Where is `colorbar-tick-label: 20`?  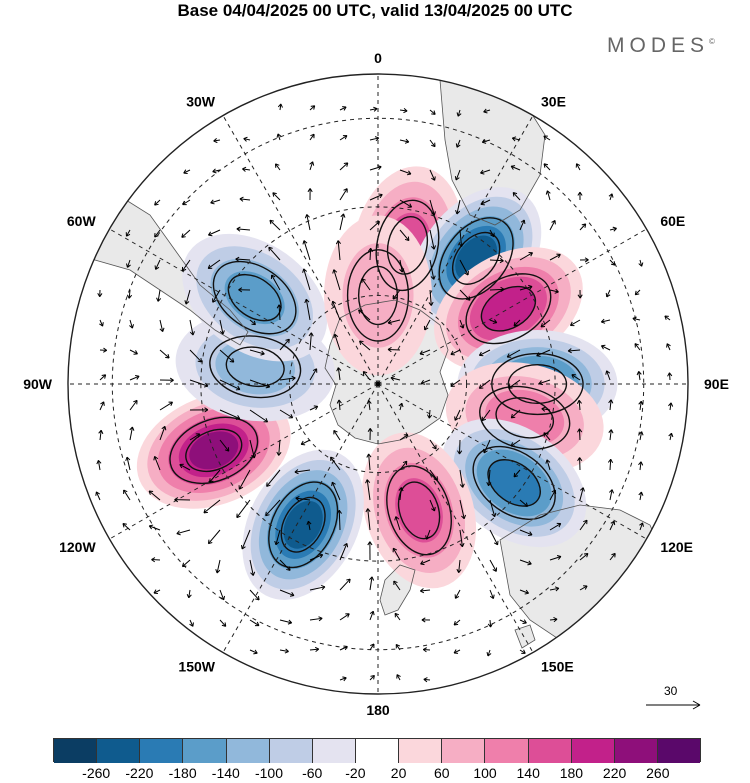 colorbar-tick-label: 20 is located at coordinates (398, 773).